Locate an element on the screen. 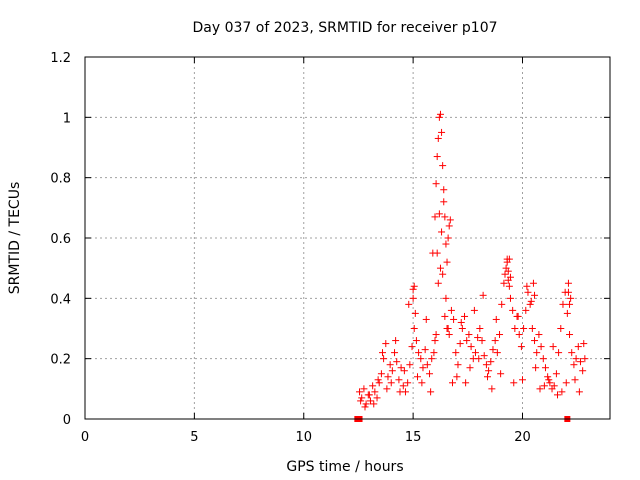 The image size is (640, 480). x-tick-labels: 0 5 10 15 20 is located at coordinates (306, 437).